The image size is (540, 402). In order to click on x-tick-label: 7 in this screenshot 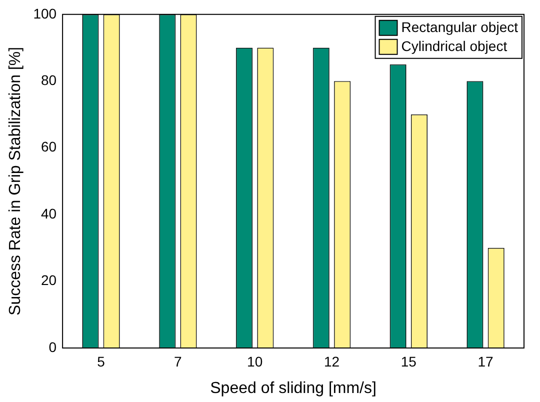, I will do `click(178, 361)`.